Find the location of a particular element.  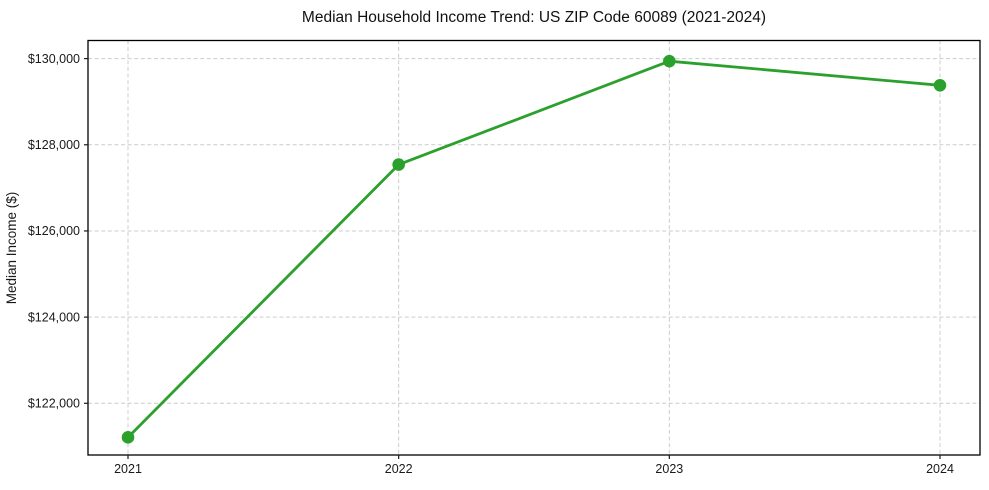

y-axis-label: Median Income ($) is located at coordinates (11, 248).